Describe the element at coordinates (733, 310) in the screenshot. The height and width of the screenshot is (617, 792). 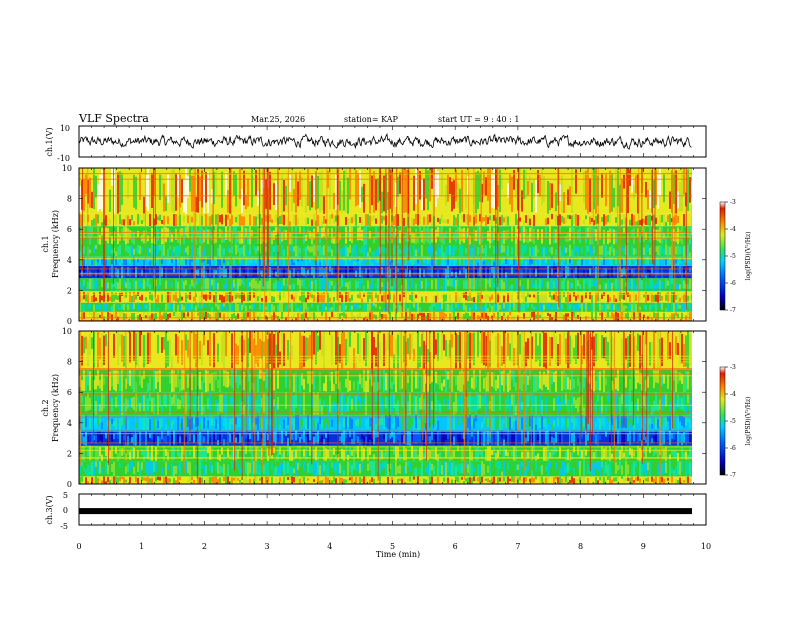
I see `colorbar-tick-label: -7` at that location.